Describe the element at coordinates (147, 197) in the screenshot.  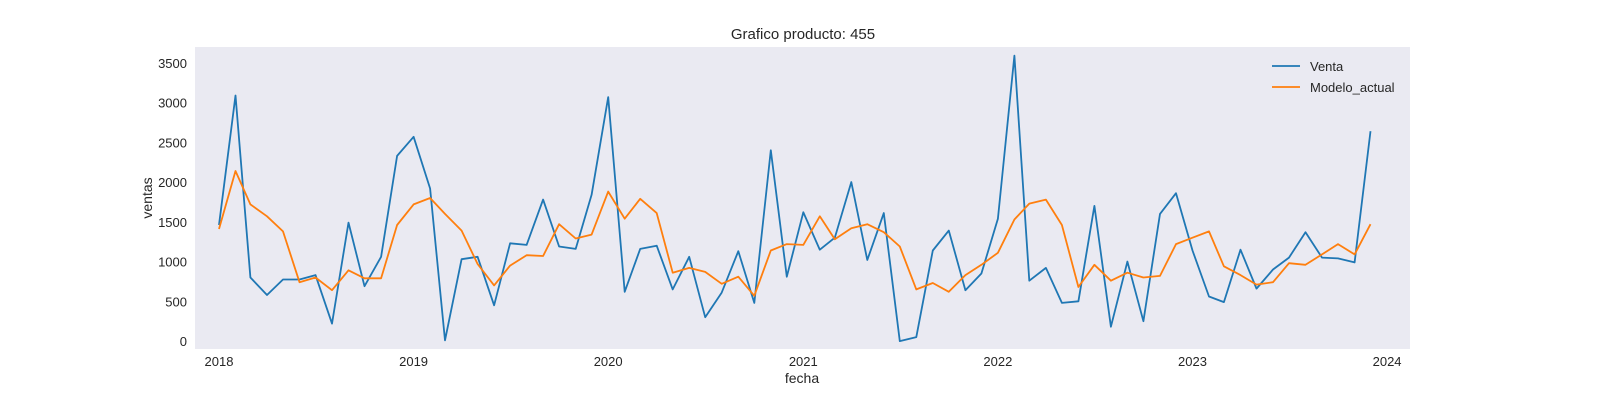
I see `y-axis-label: ventas` at that location.